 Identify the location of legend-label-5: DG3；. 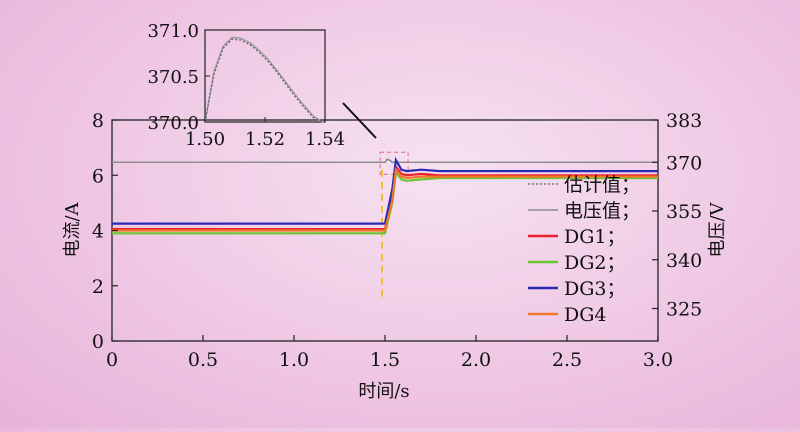
(595, 289).